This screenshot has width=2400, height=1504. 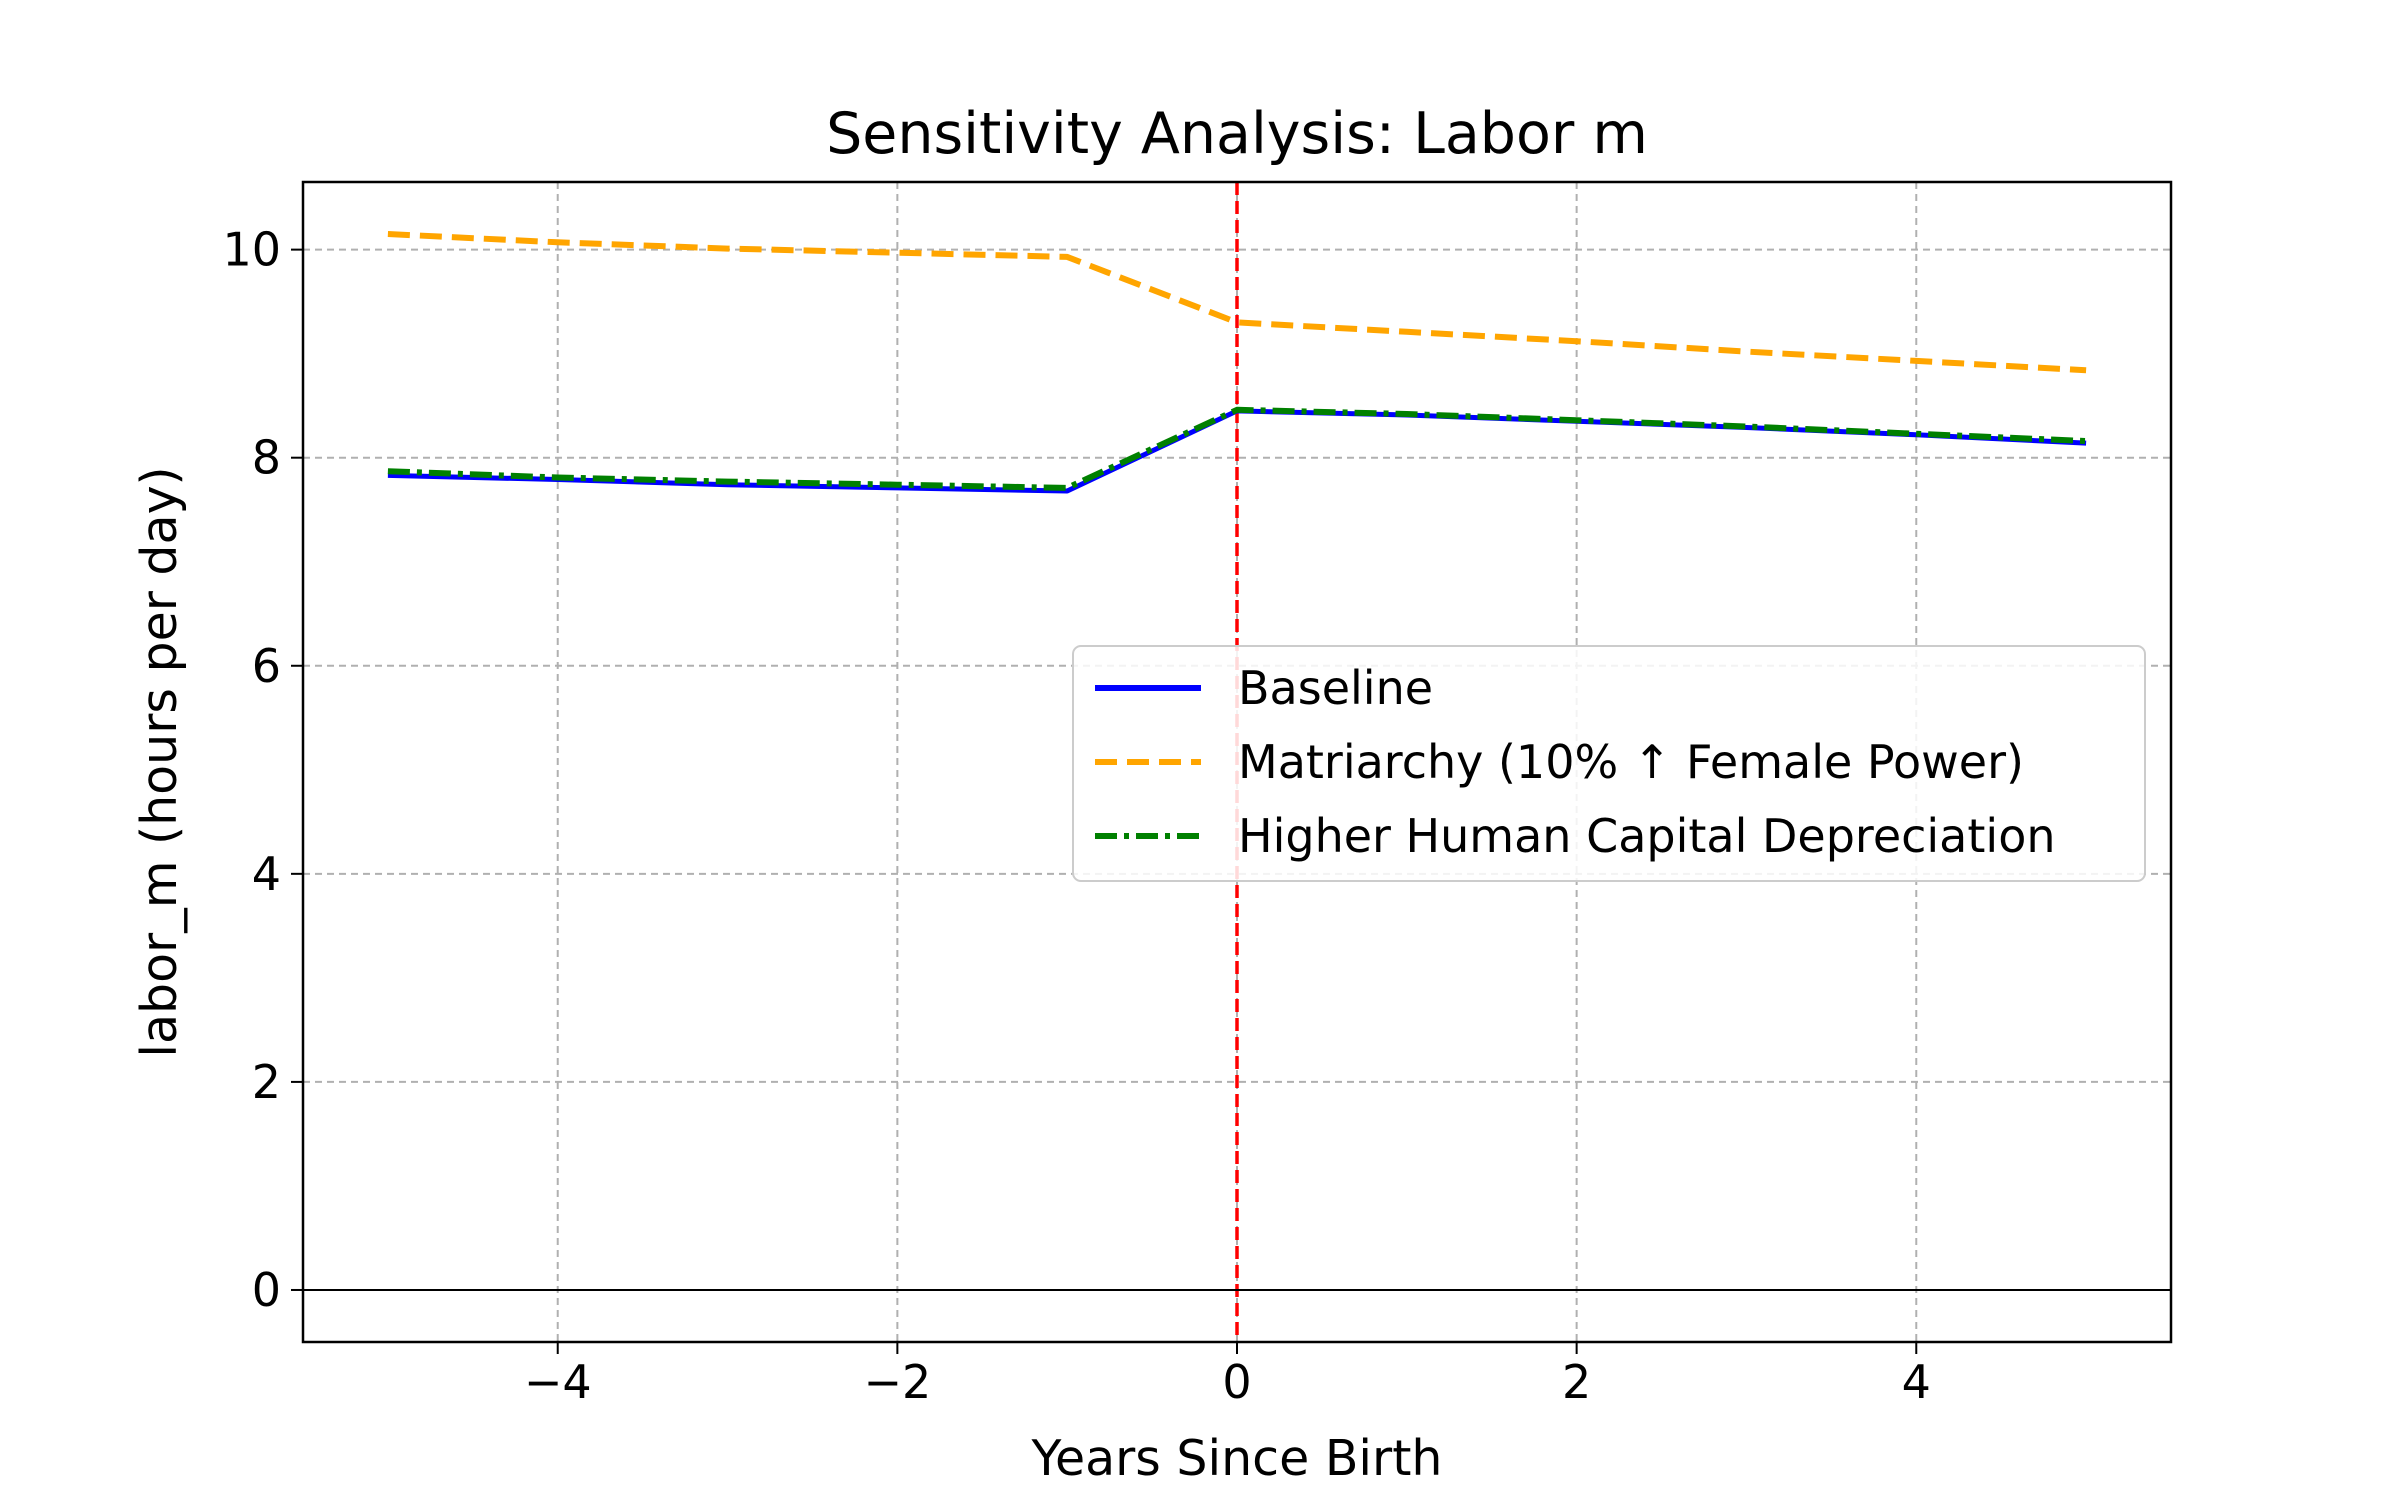 I want to click on x-tick-label: 4, so click(x=1916, y=1382).